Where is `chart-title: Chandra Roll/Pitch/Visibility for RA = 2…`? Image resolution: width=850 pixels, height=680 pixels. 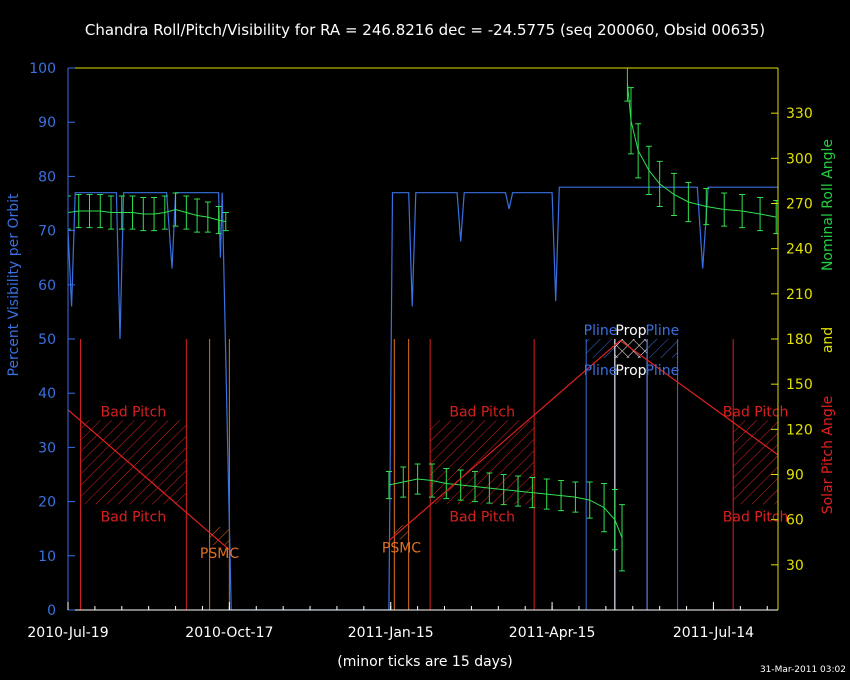
chart-title: Chandra Roll/Pitch/Visibility for RA = 2… is located at coordinates (425, 30).